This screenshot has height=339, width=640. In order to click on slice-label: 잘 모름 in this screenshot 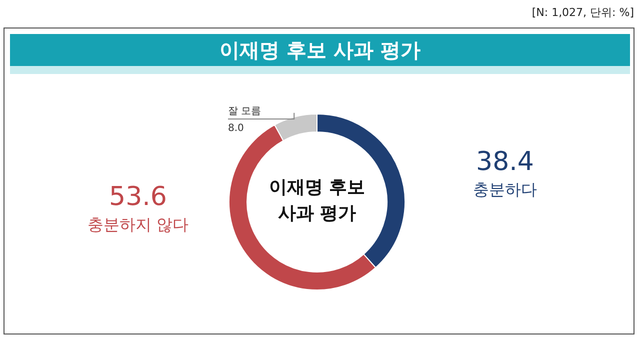, I will do `click(245, 111)`.